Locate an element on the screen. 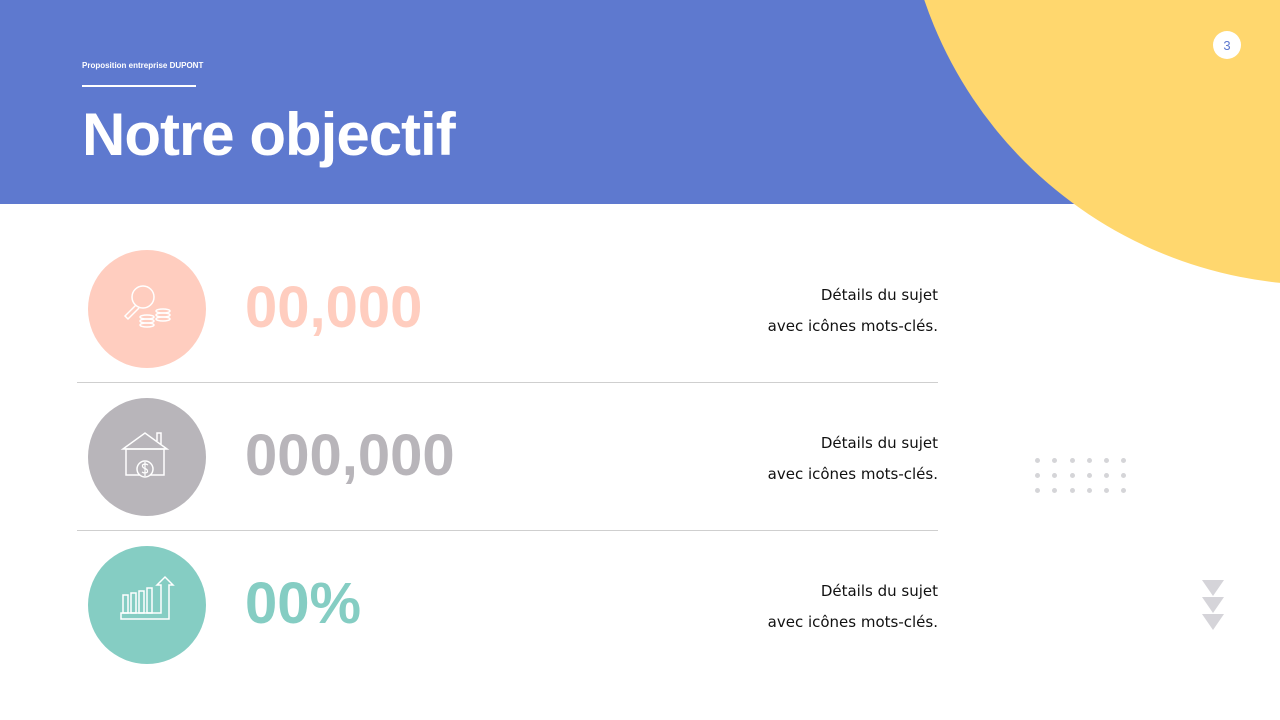  house-dollar-icon is located at coordinates (147, 457).